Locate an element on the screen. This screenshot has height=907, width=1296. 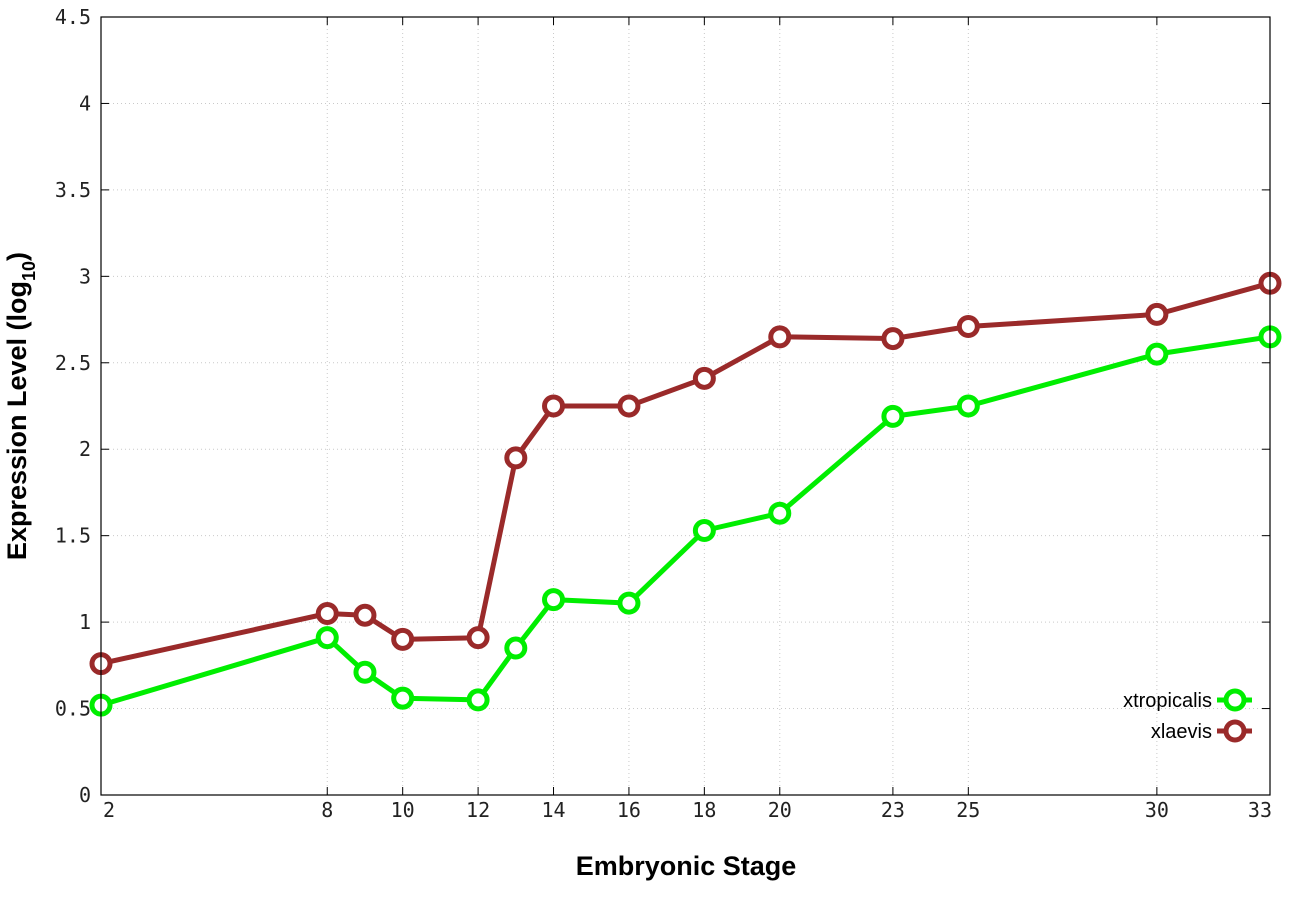
legend-label-xtropicalis: xtropicalis is located at coordinates (1167, 701).